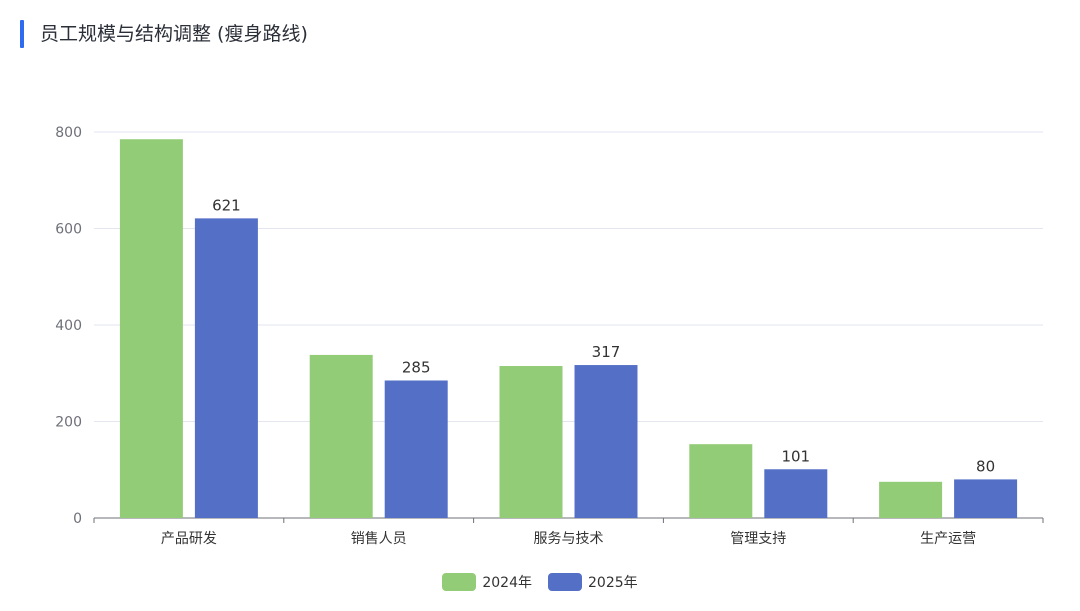 The width and height of the screenshot is (1080, 611). What do you see at coordinates (948, 539) in the screenshot?
I see `x-tick-label: 生产运营` at bounding box center [948, 539].